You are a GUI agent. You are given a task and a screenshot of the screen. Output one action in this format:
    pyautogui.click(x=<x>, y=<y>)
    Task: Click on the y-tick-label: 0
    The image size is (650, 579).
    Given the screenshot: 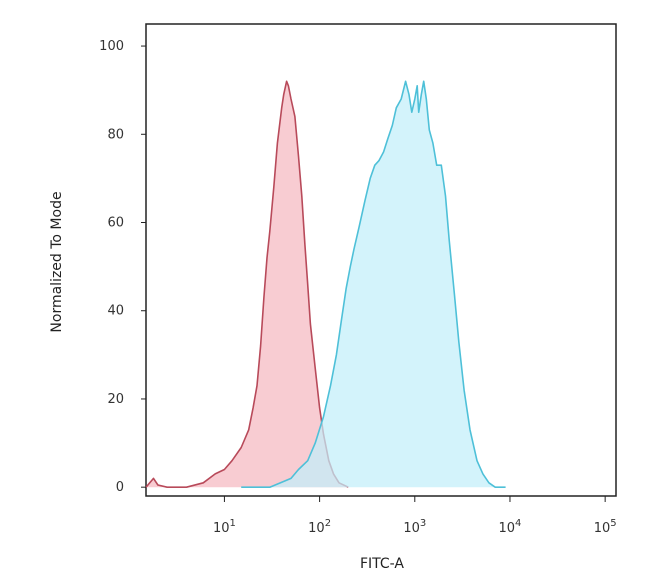 What is the action you would take?
    pyautogui.click(x=120, y=487)
    